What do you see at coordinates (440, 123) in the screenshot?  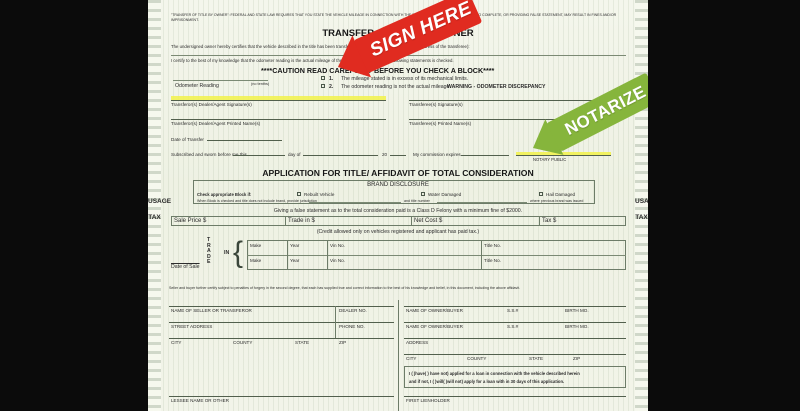 I see `transferee-printed-label: Transferee(s) Printed Name(s)` at bounding box center [440, 123].